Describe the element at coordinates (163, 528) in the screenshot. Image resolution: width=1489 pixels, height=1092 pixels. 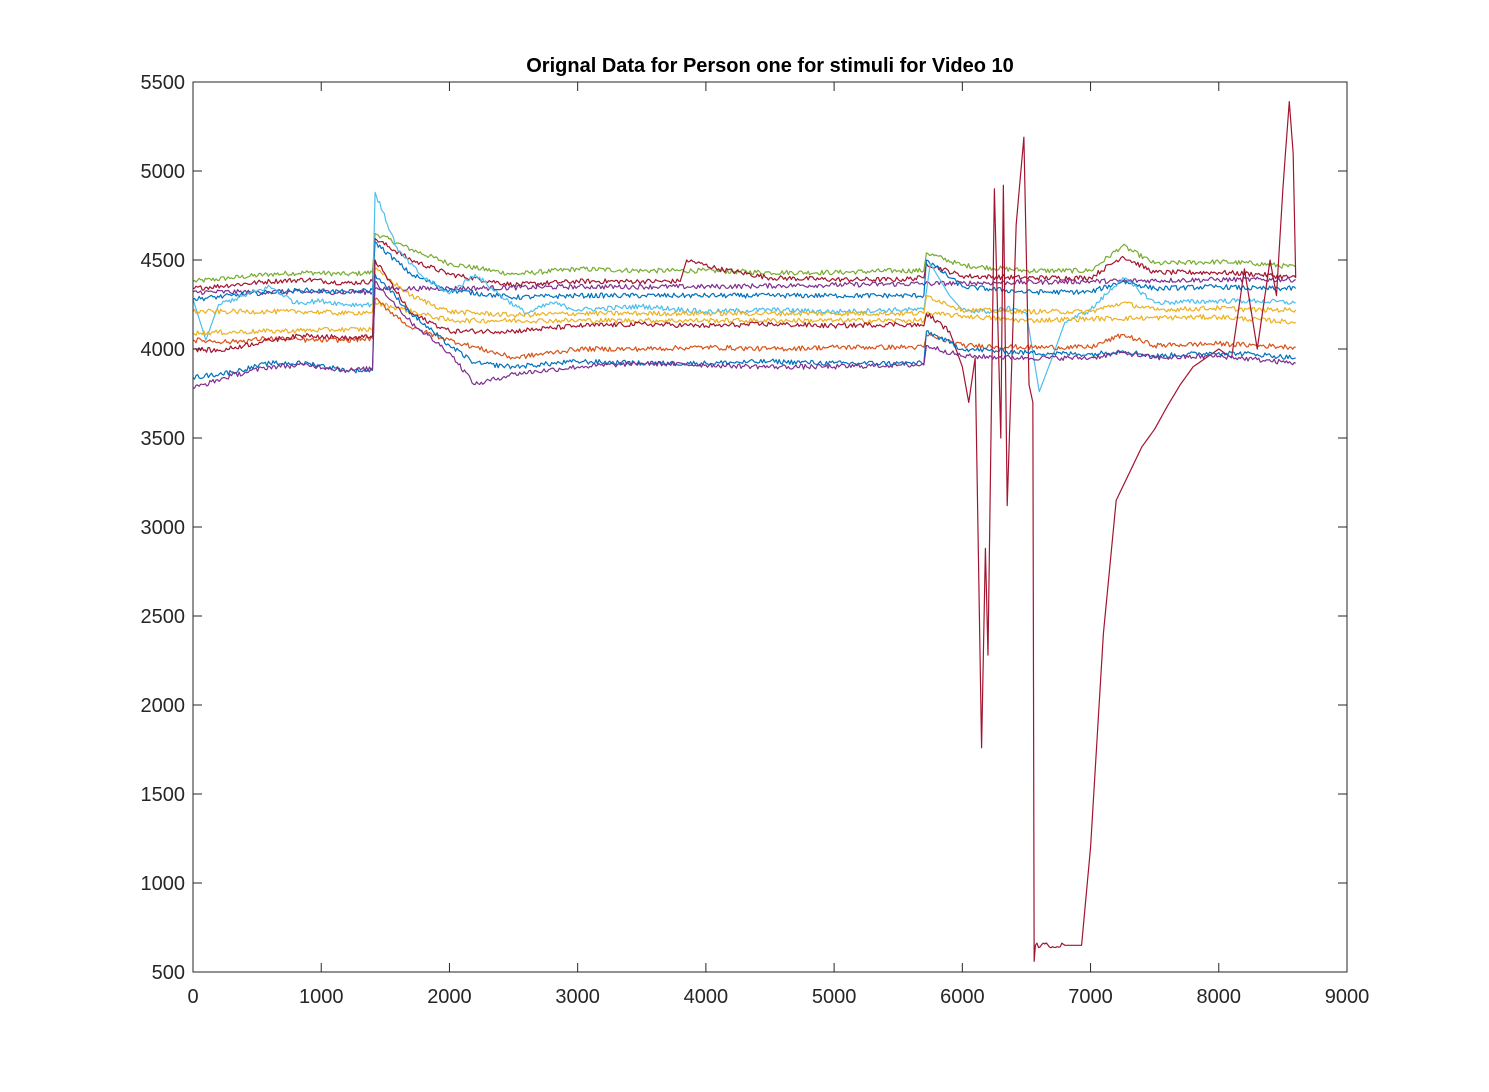
I see `y-tick-label: 3000` at that location.